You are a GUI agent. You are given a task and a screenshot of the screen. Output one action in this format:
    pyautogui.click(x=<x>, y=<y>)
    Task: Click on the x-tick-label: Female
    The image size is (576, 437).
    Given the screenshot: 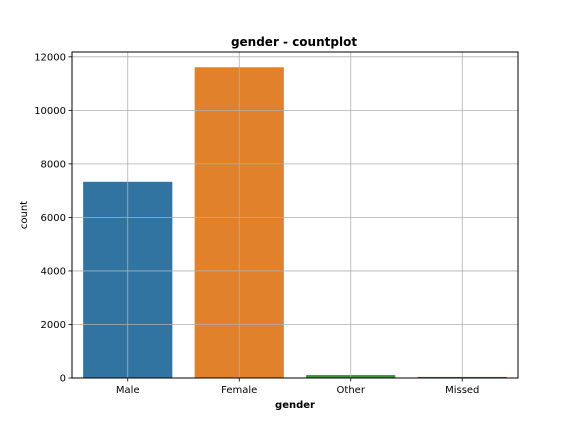 What is the action you would take?
    pyautogui.click(x=239, y=390)
    